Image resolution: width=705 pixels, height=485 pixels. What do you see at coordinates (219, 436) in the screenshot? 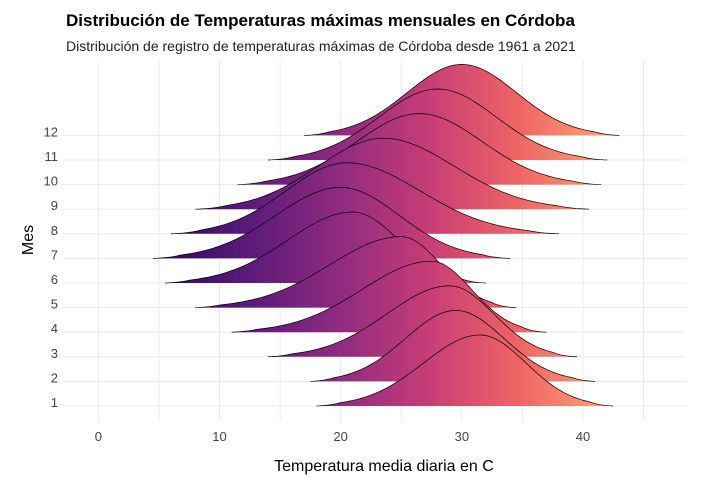
I see `x-tick-label: 10` at bounding box center [219, 436].